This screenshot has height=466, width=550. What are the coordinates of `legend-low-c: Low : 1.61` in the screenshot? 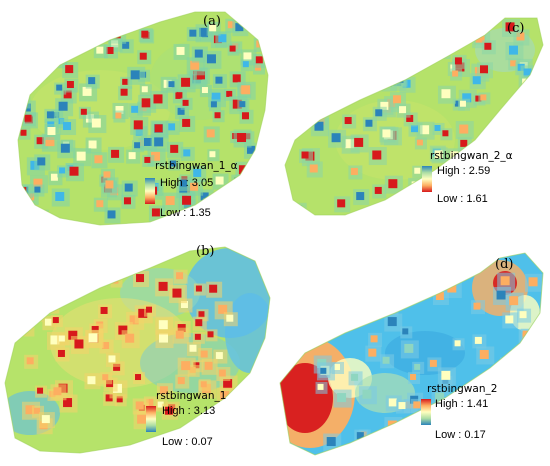 It's located at (462, 199).